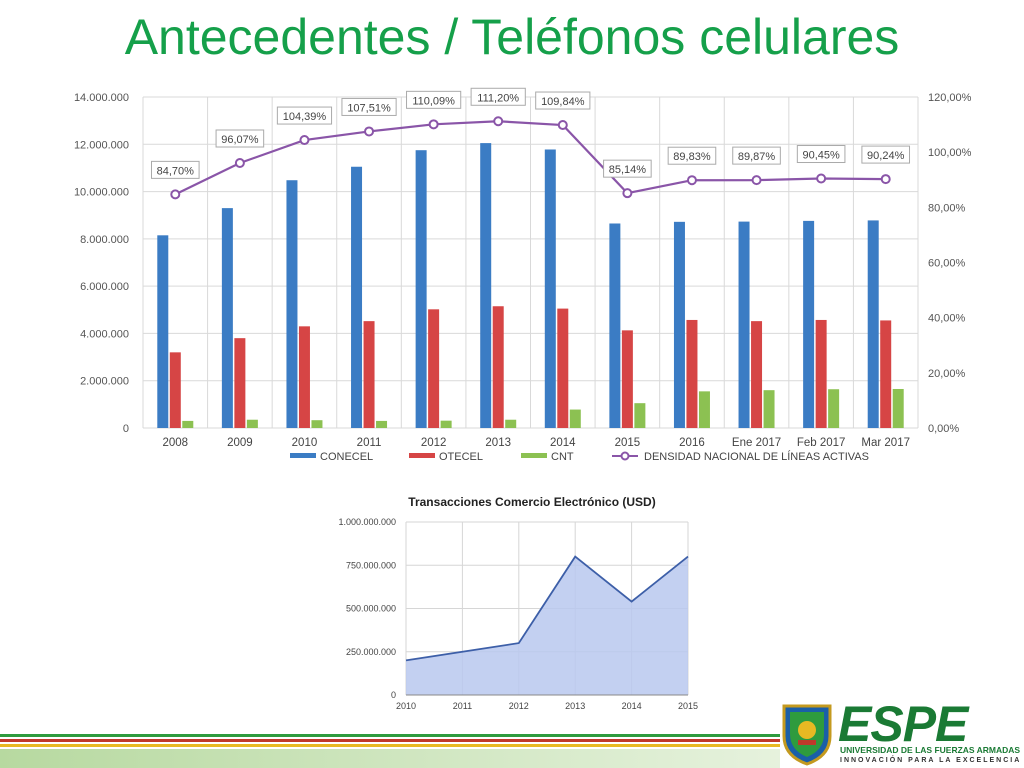 The height and width of the screenshot is (768, 1024). Describe the element at coordinates (943, 429) in the screenshot. I see `y2-tick-label: 0,00%` at that location.